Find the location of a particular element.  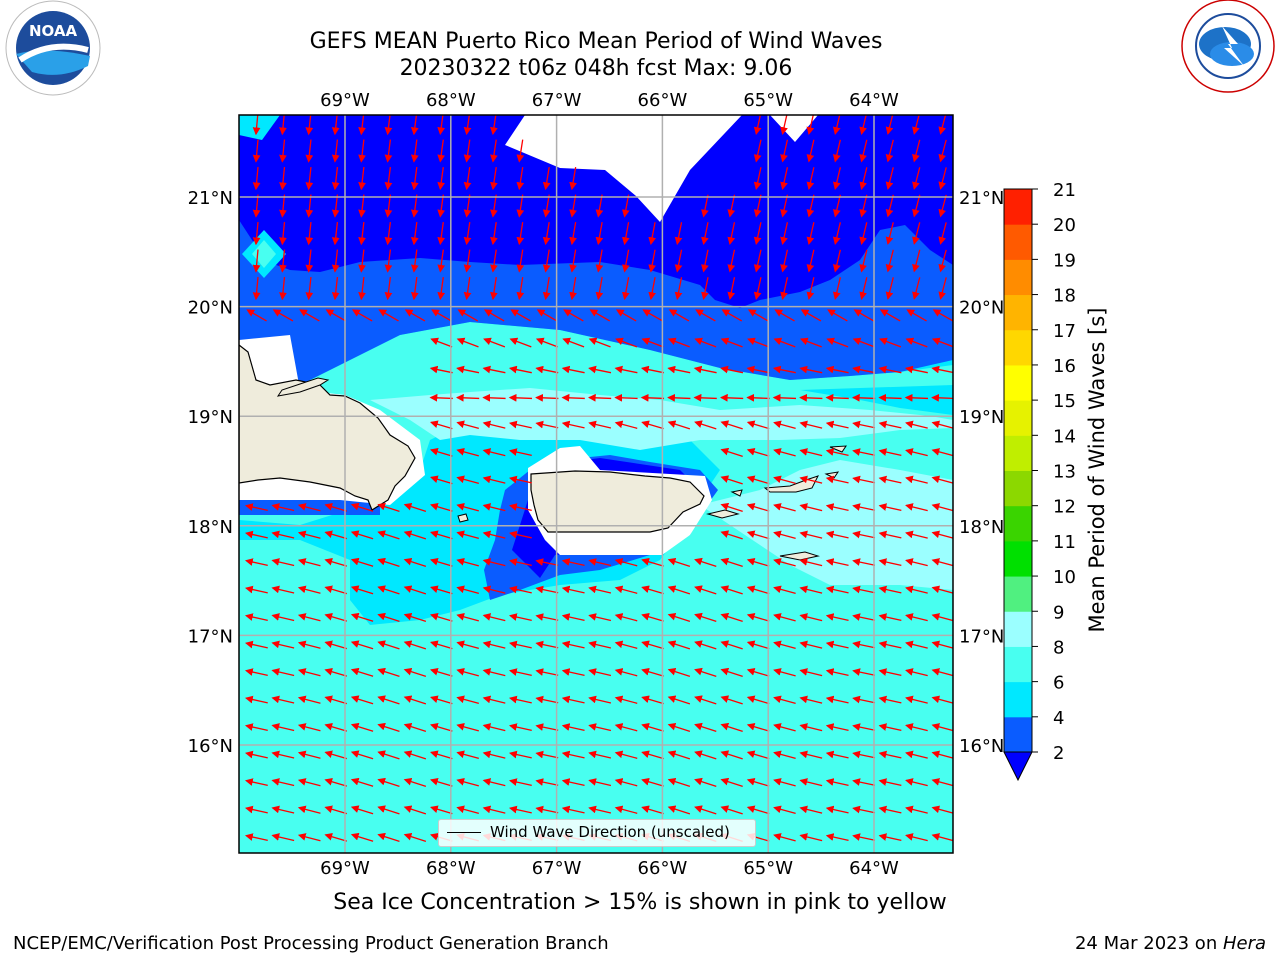

lat-tick-label-left: 17°N is located at coordinates (210, 636).